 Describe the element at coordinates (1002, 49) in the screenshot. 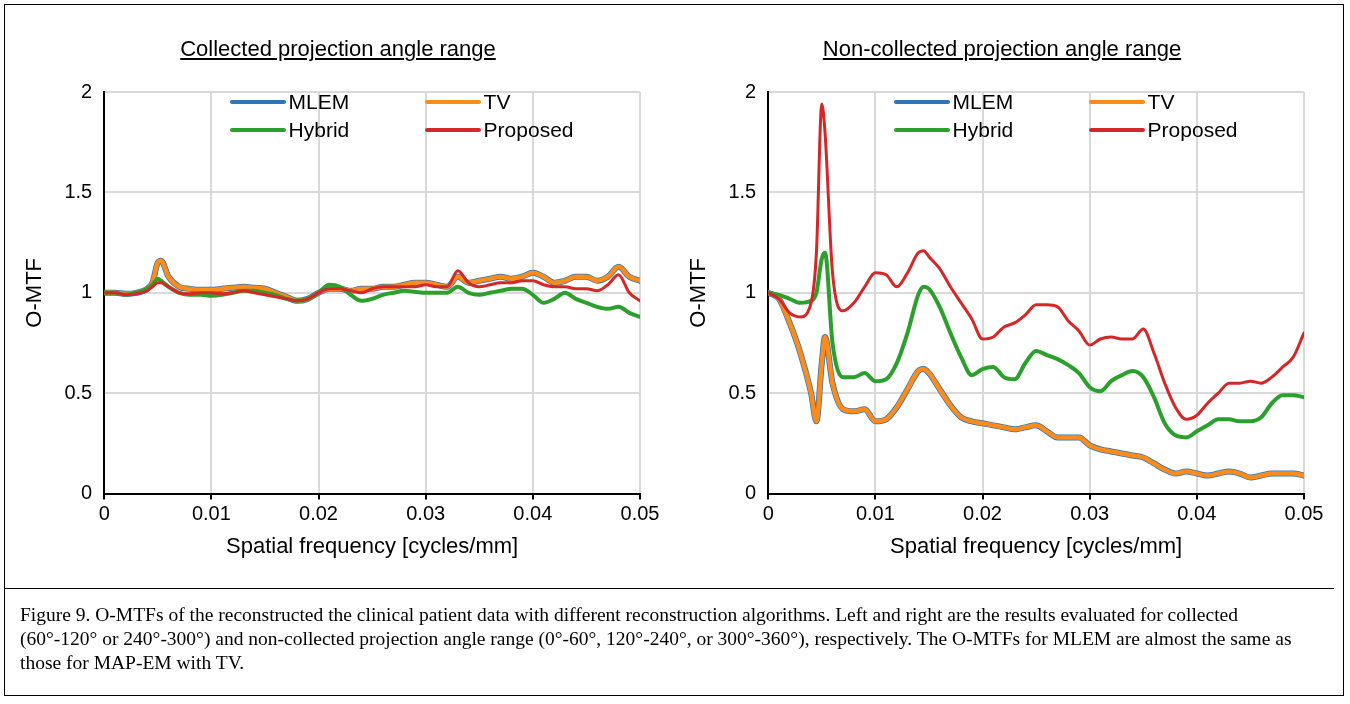

I see `chart-title: Non-collected projection angle range` at that location.